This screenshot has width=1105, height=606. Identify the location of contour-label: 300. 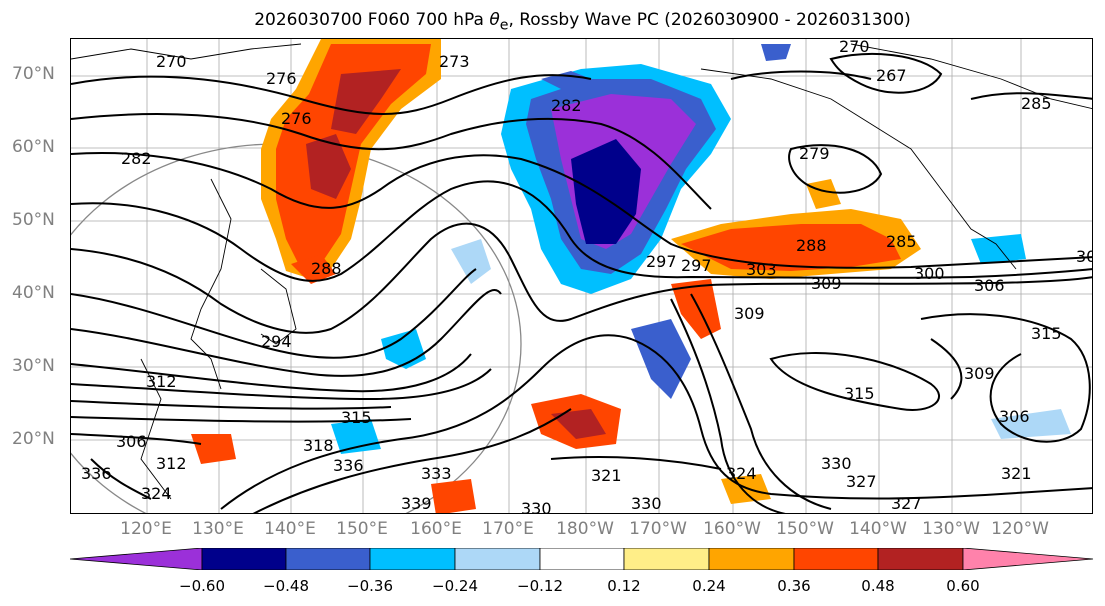
(929, 273).